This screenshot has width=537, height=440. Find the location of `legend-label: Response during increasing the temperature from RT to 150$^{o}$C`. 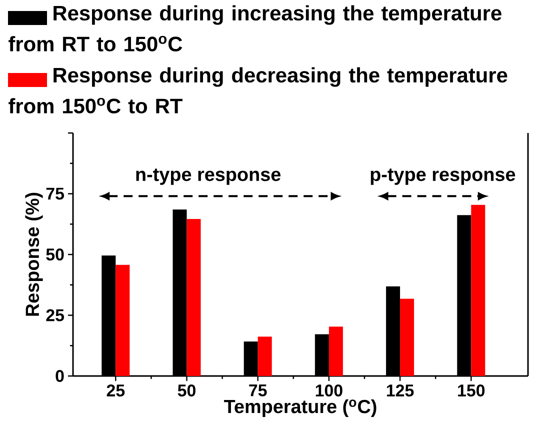

legend-label: Response during increasing the temperature from RT to 150$^{o}$C is located at coordinates (255, 28).